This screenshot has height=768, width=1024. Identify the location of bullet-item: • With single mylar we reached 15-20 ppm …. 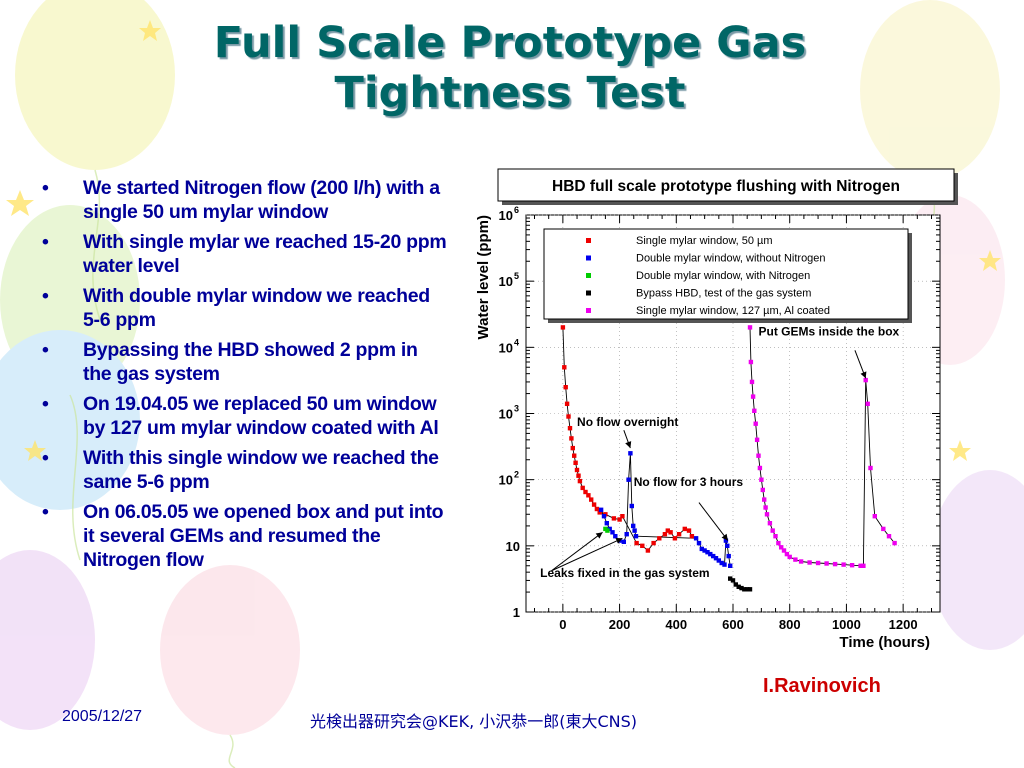
(245, 254).